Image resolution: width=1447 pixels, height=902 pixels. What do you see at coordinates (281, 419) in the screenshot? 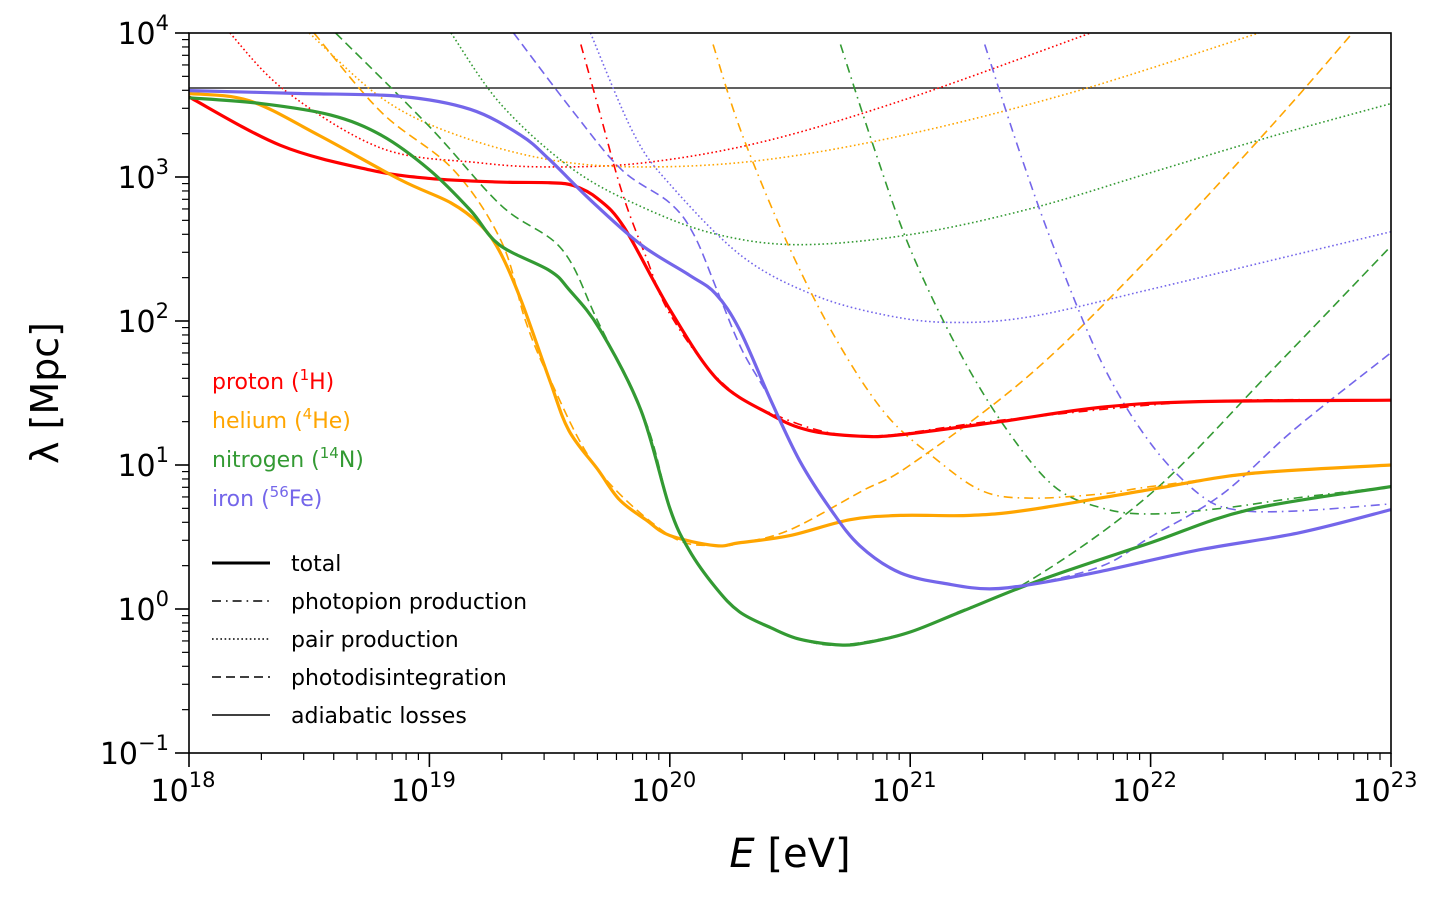
I see `legend-helium: helium (4He)` at bounding box center [281, 419].